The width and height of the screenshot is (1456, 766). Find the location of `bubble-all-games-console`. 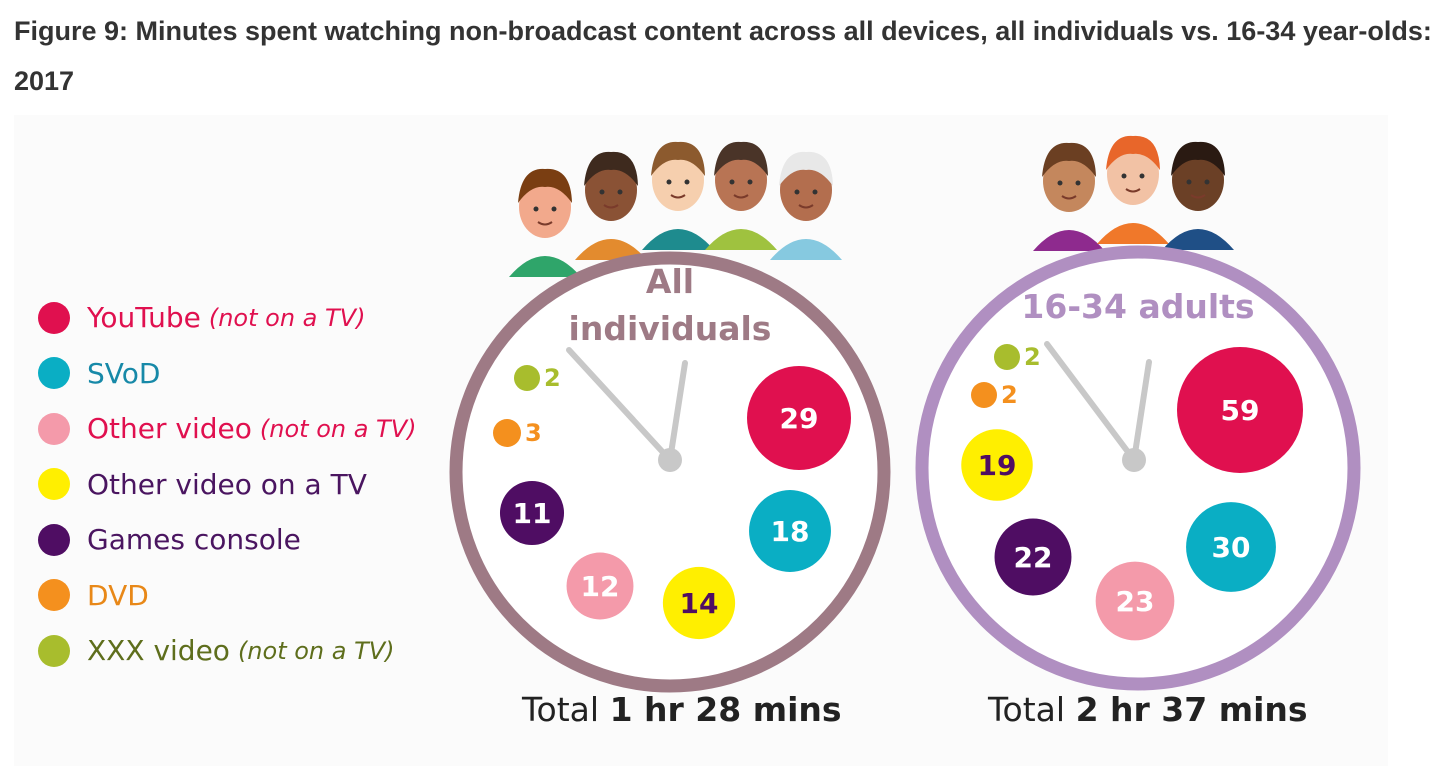

bubble-all-games-console is located at coordinates (532, 513).